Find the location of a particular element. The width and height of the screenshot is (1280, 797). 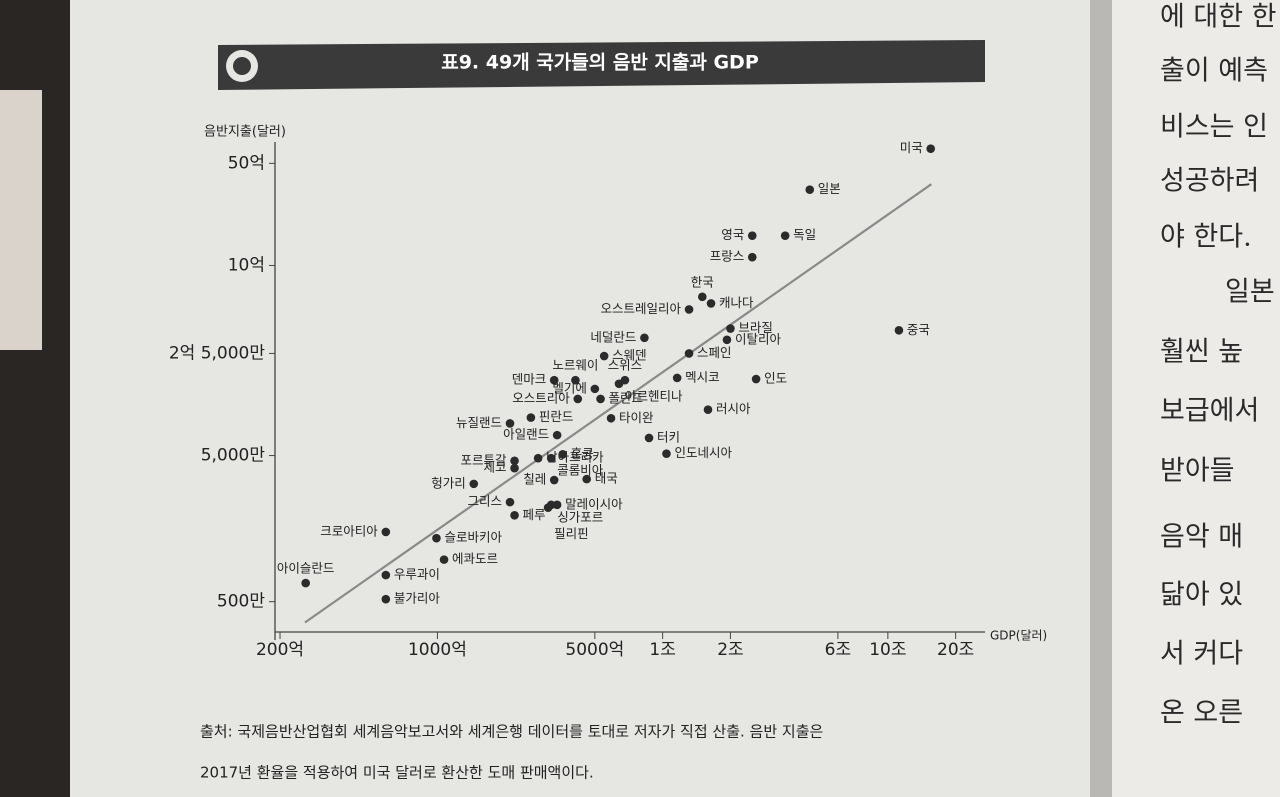

source-line: 2017년 환율을 적용하여 미국 달러로 환산한 도매 판매액이다. is located at coordinates (397, 773).